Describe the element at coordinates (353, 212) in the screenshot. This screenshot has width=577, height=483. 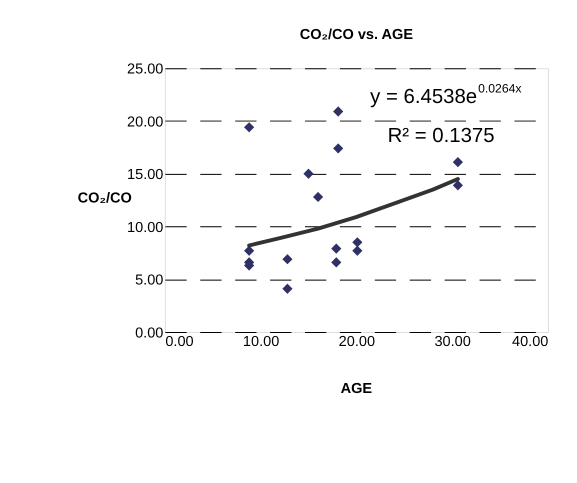
I see `line-series` at that location.